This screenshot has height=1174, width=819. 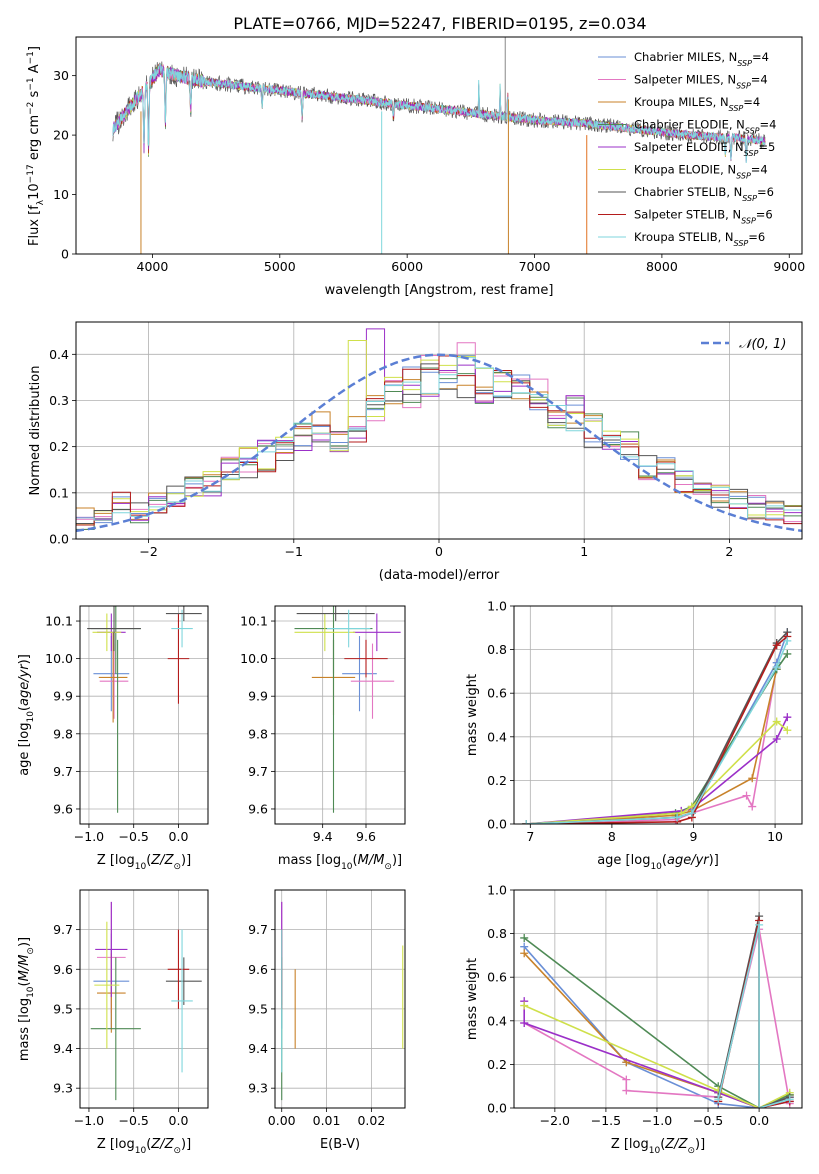 I want to click on spectrum-ytick-label: 20, so click(x=61, y=135).